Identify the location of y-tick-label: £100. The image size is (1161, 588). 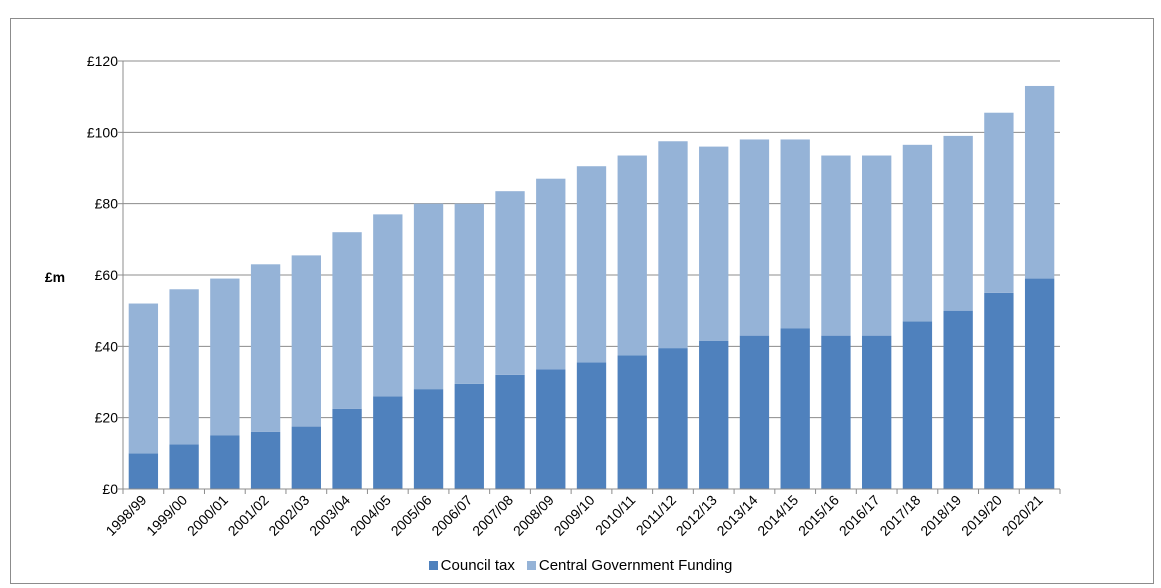
(102, 132).